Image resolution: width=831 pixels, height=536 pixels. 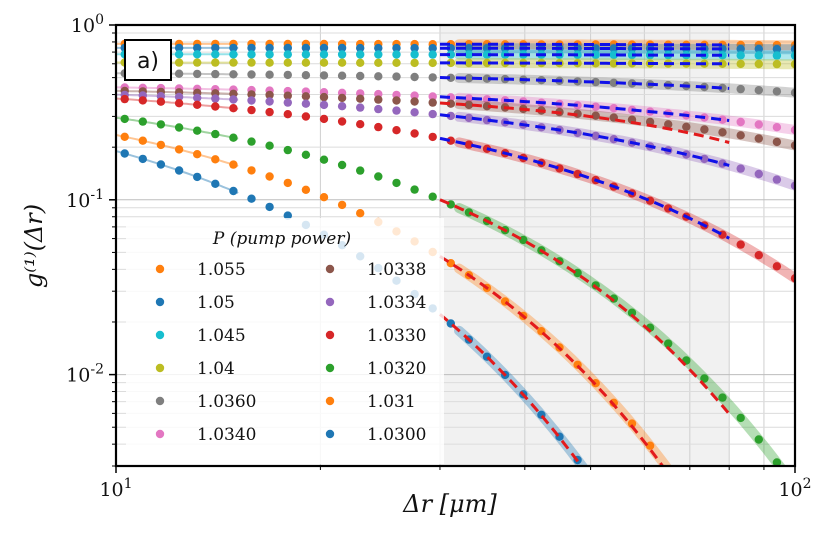 I want to click on legend-entry: 1.0300, so click(x=375, y=435).